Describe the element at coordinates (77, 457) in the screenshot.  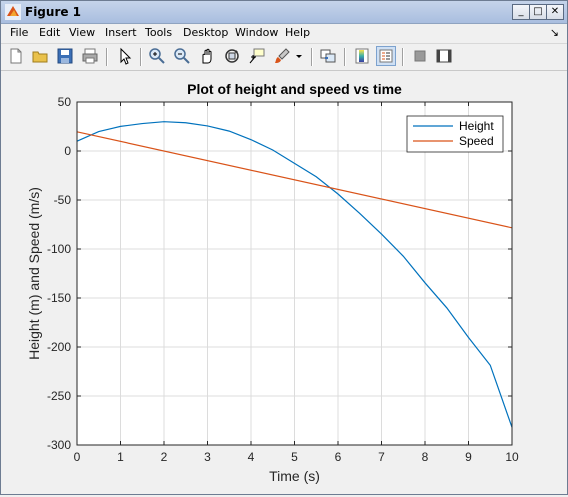
I see `x-tick-label: 0` at that location.